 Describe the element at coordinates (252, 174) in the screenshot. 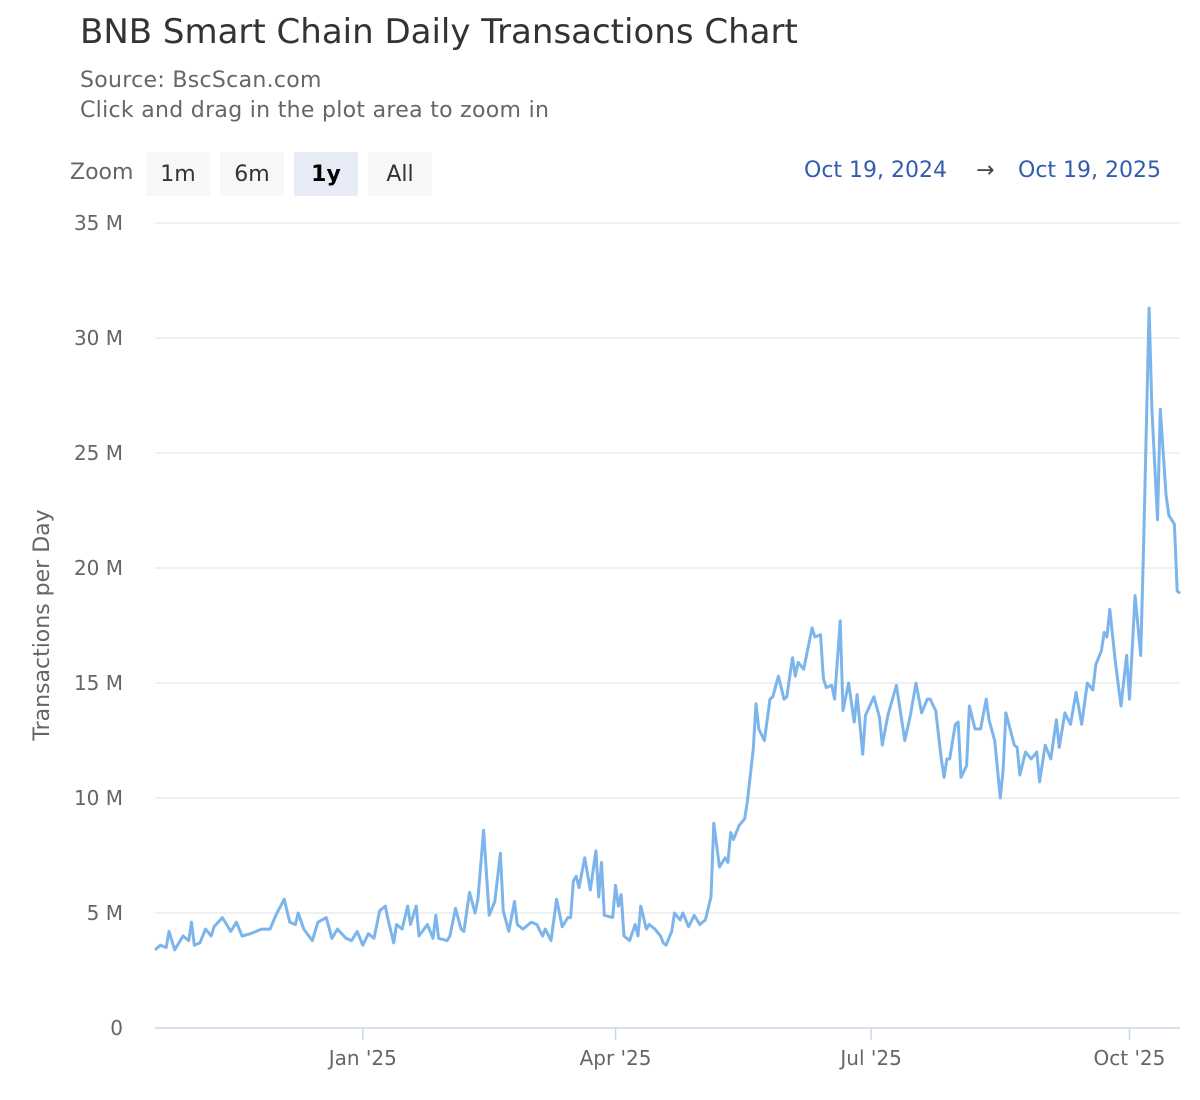

I see `zoom-6m-button: 6m` at that location.